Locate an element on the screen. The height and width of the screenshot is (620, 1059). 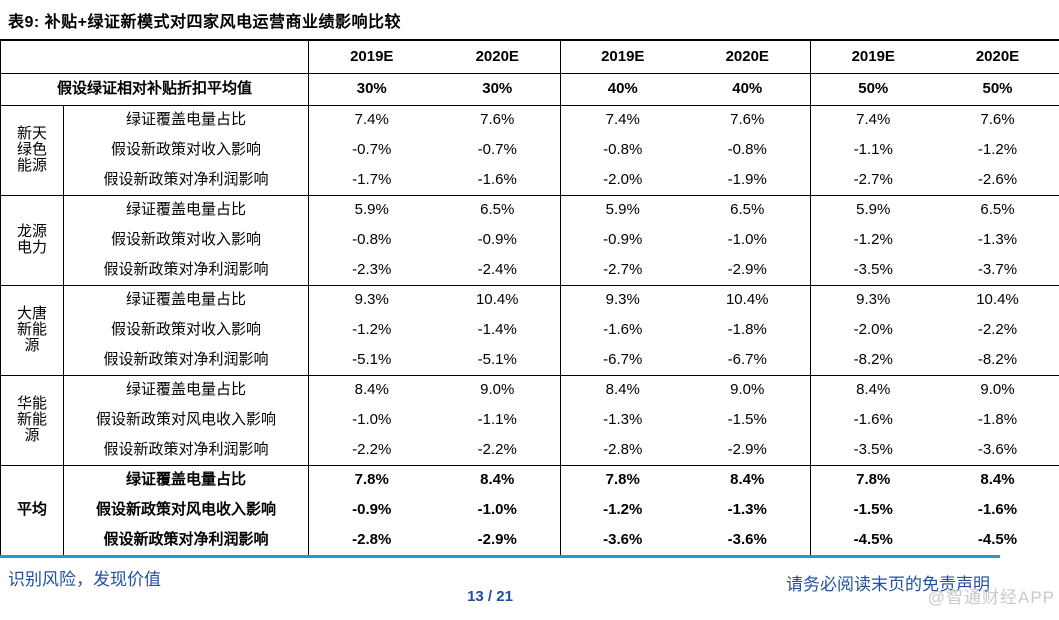
watermark: @智通财经APP is located at coordinates (991, 597).